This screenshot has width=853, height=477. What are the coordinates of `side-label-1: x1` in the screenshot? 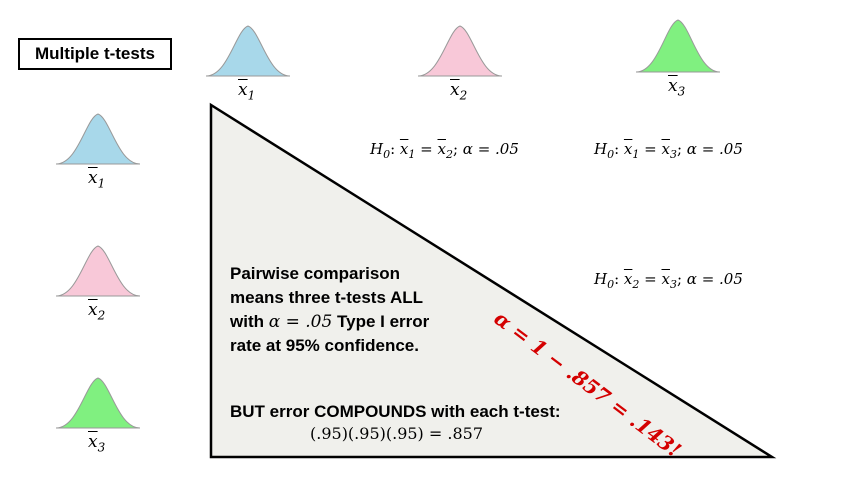 It's located at (97, 179).